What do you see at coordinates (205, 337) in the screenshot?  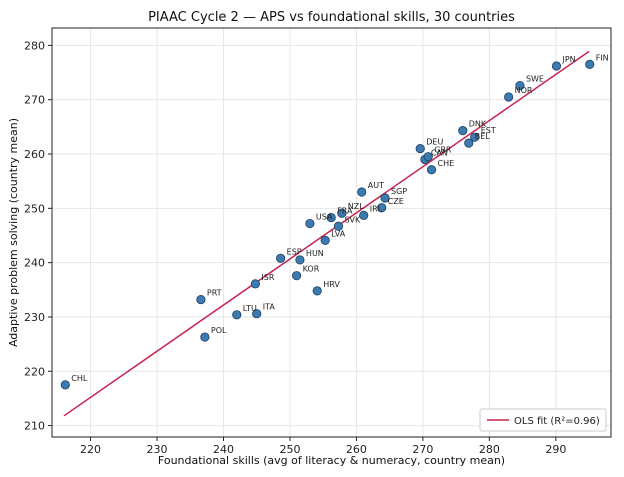 I see `data-point-pol` at bounding box center [205, 337].